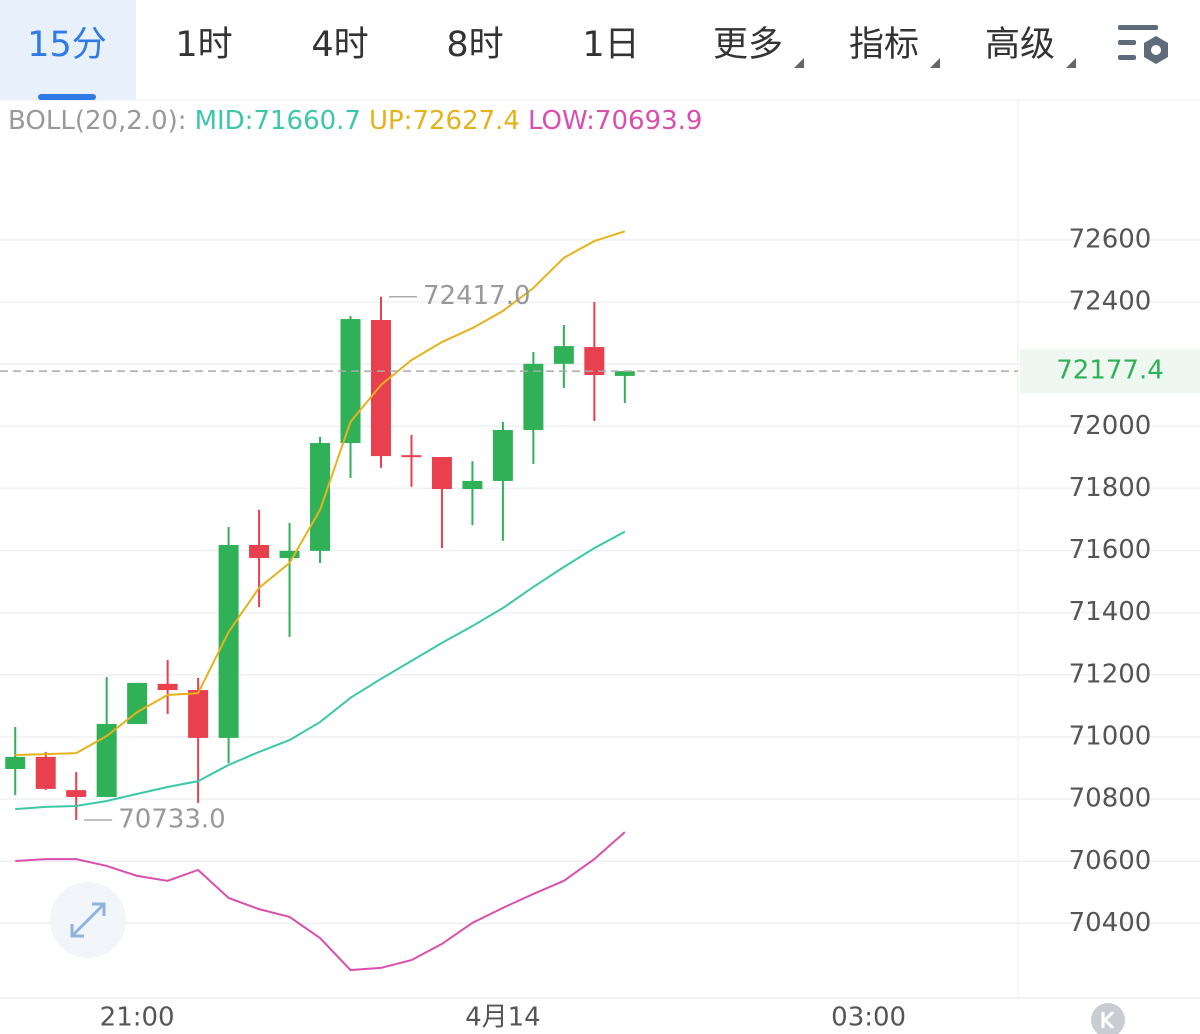  I want to click on tab-selected-bg, so click(68, 50).